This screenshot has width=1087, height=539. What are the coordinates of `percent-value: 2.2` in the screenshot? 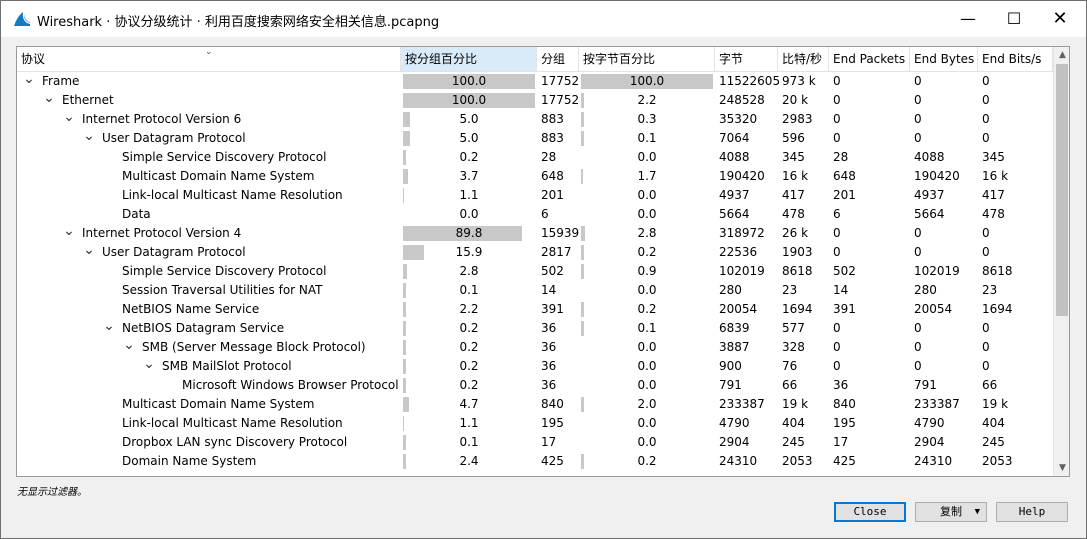 It's located at (469, 309).